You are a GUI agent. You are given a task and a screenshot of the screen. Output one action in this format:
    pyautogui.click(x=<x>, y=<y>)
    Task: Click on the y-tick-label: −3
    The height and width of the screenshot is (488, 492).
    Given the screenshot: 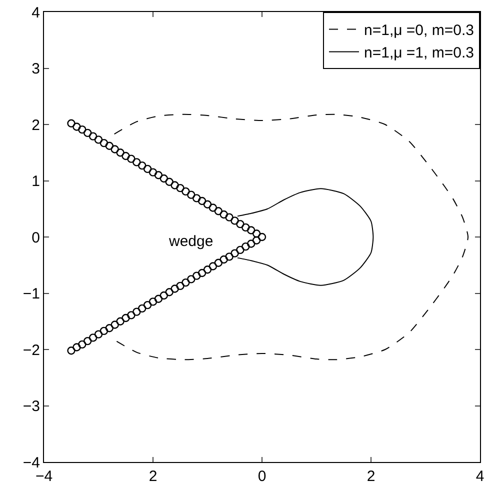 What is the action you would take?
    pyautogui.click(x=31, y=406)
    